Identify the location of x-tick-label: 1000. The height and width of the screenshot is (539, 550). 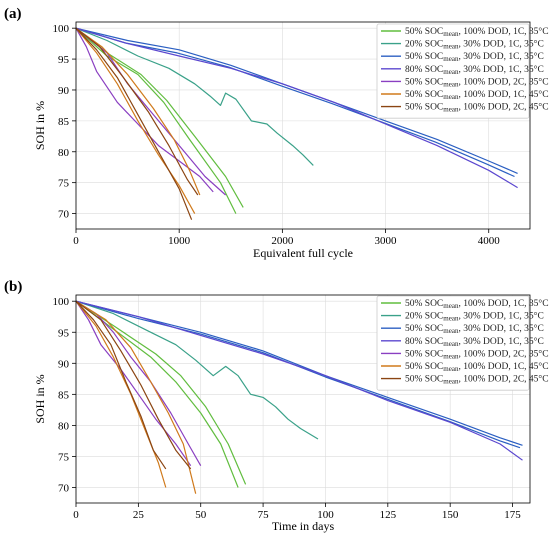
(179, 241).